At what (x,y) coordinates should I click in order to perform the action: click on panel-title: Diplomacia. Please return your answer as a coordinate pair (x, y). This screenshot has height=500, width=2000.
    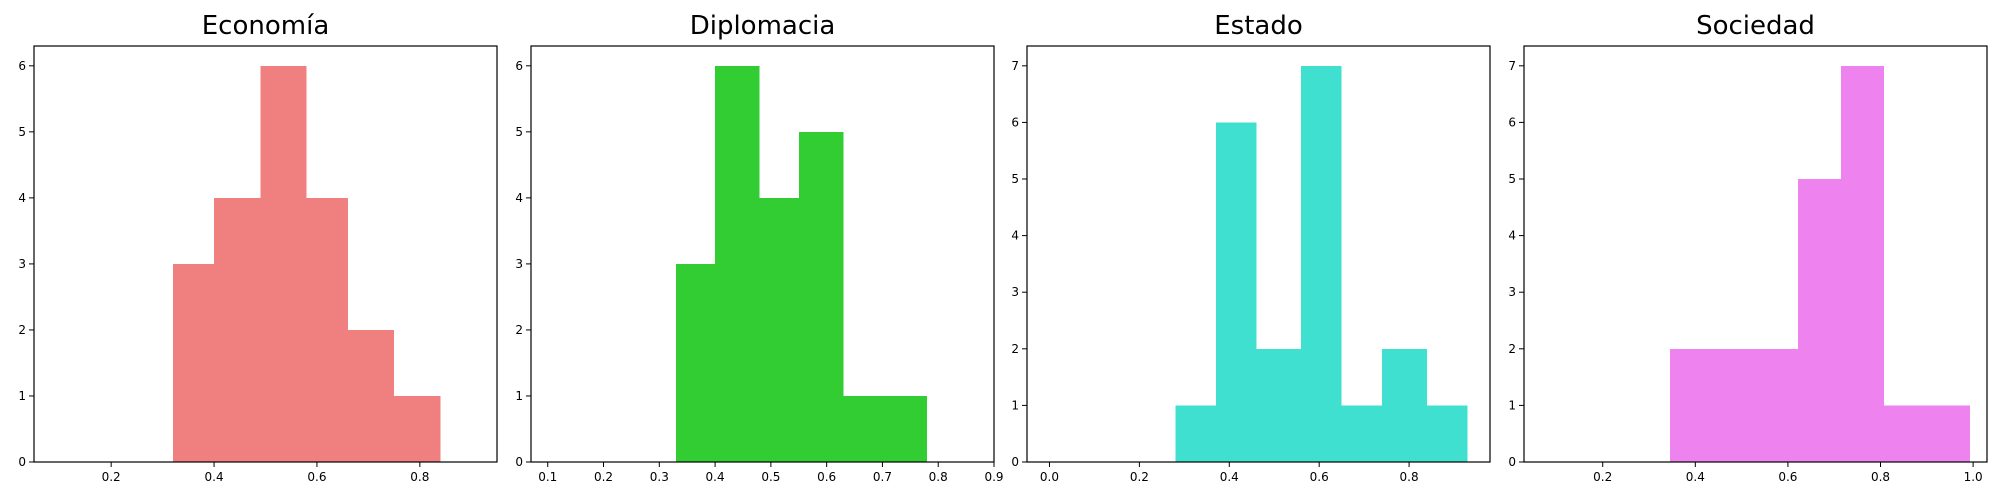
    Looking at the image, I should click on (763, 26).